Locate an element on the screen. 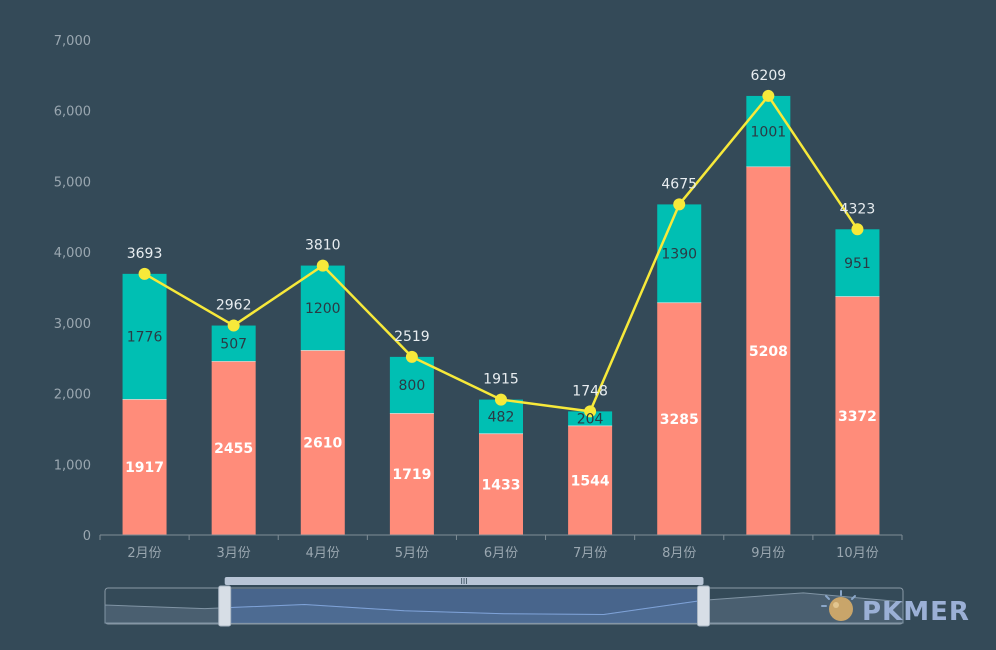 The width and height of the screenshot is (996, 650). bar-value-label: 1776 is located at coordinates (145, 338).